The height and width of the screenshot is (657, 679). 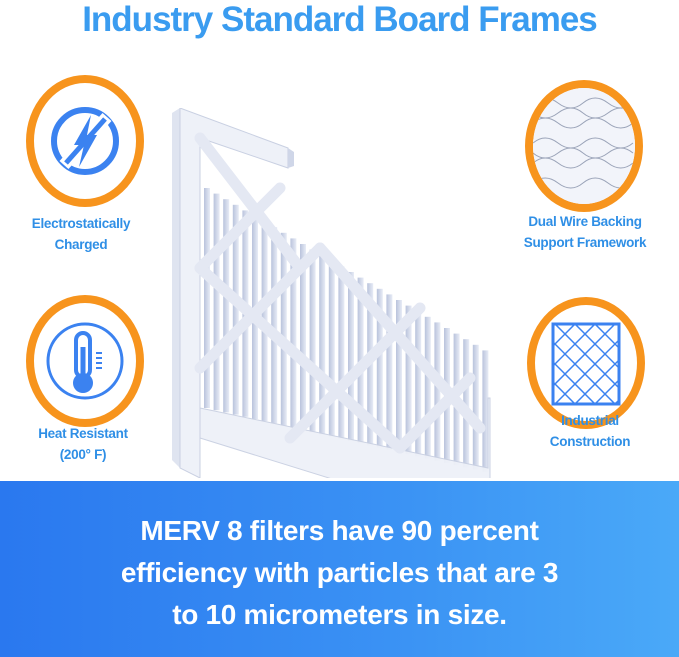 What do you see at coordinates (585, 221) in the screenshot?
I see `feature-line: Dual Wire Backing` at bounding box center [585, 221].